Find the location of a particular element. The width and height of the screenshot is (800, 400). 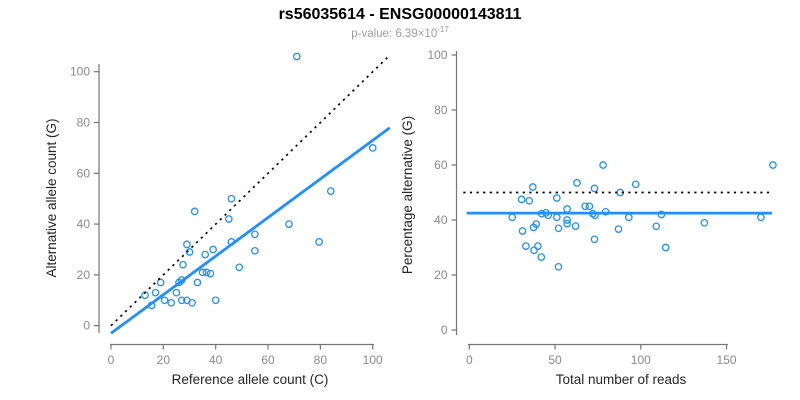

y-axis-title: Alternative allele count (G) is located at coordinates (51, 197).